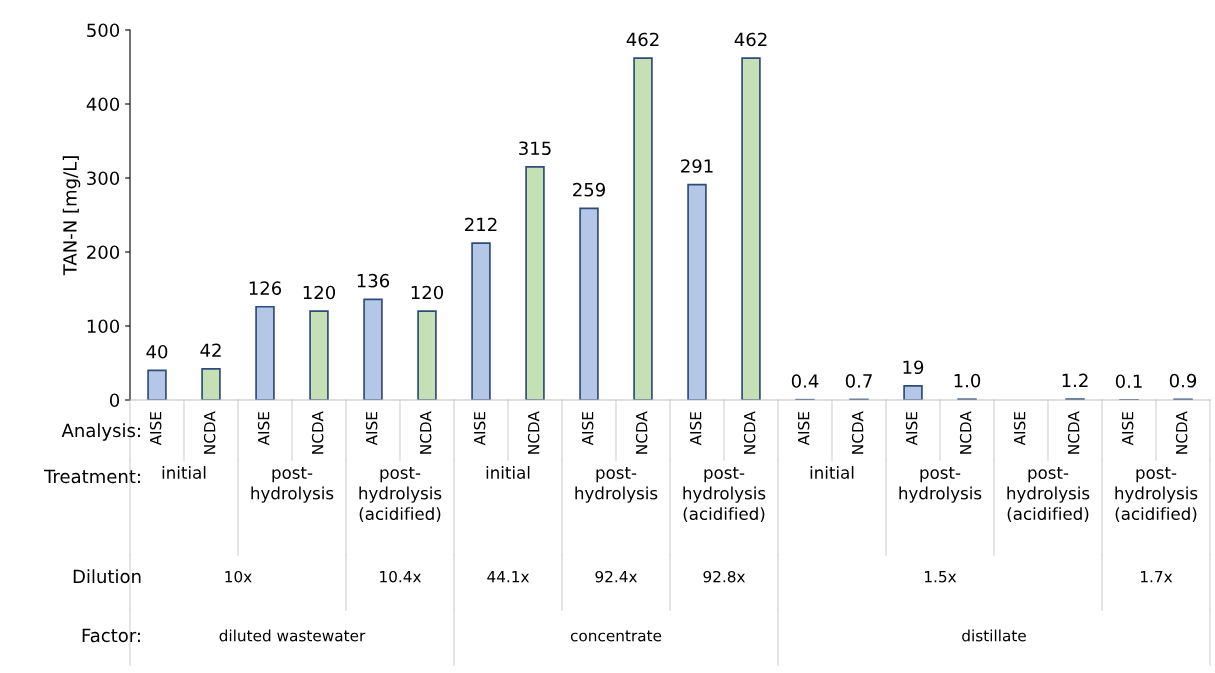 The image size is (1215, 673). Describe the element at coordinates (1183, 380) in the screenshot. I see `data-label: 0.9` at that location.